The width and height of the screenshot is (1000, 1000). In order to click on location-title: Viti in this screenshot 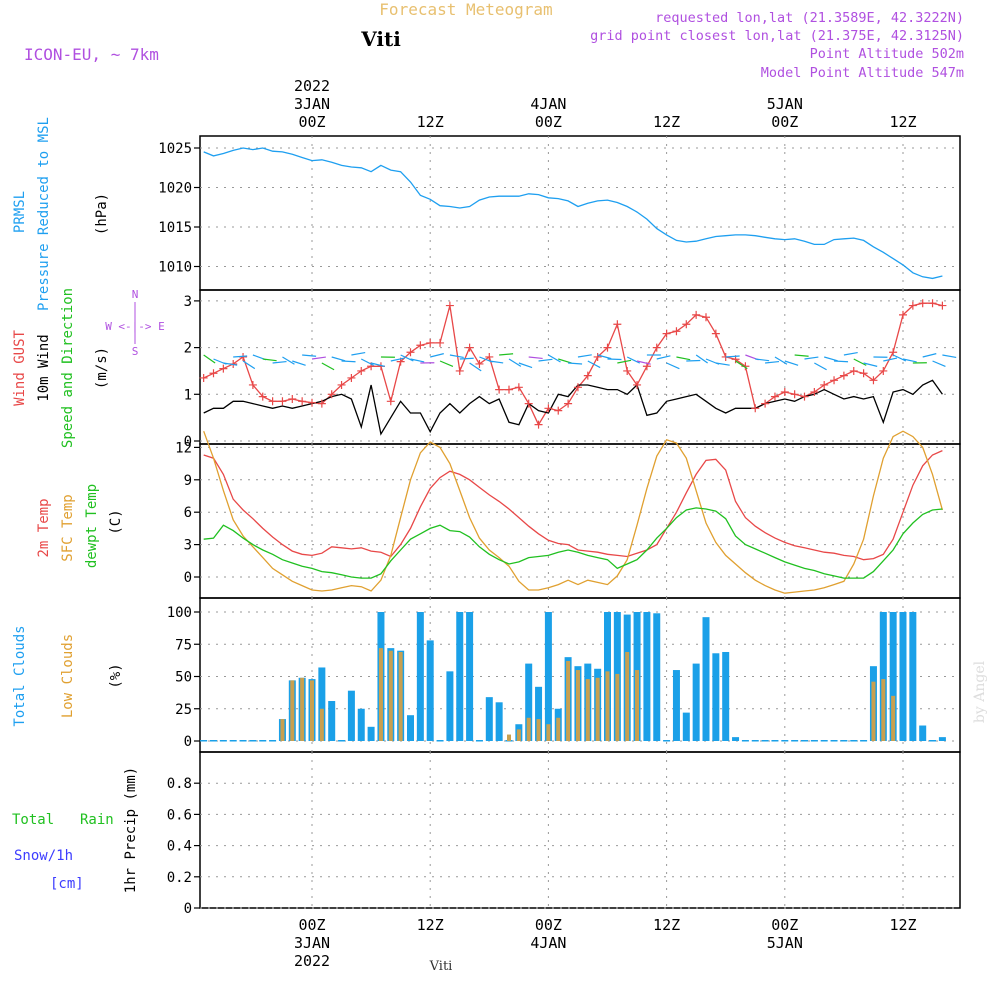, I will do `click(380, 39)`.